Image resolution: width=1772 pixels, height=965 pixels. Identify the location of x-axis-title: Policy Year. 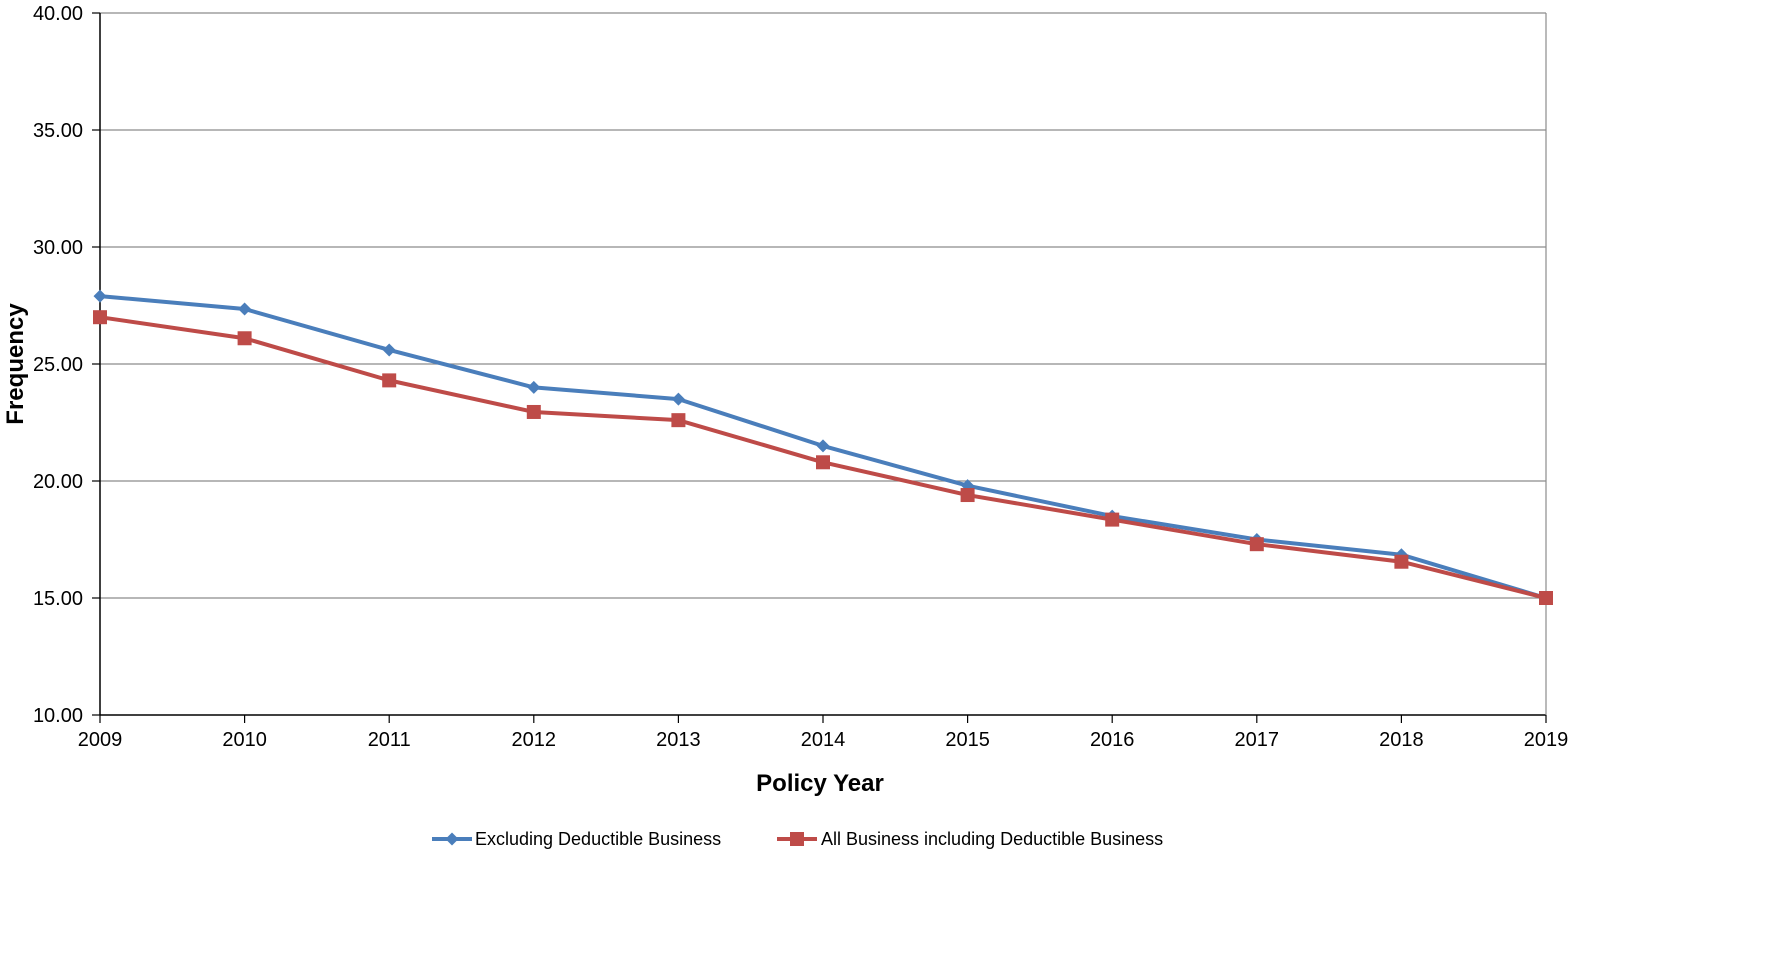
(820, 783).